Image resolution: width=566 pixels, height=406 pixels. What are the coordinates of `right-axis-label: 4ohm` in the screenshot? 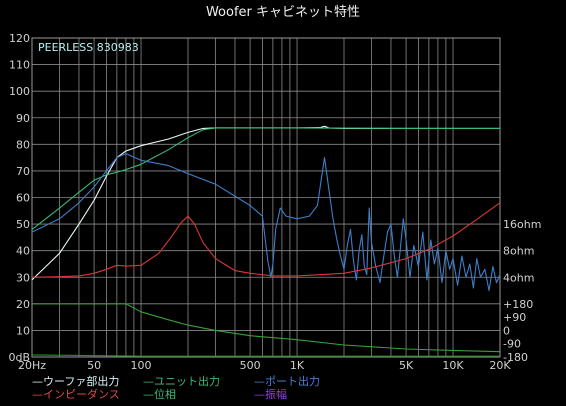 It's located at (518, 277).